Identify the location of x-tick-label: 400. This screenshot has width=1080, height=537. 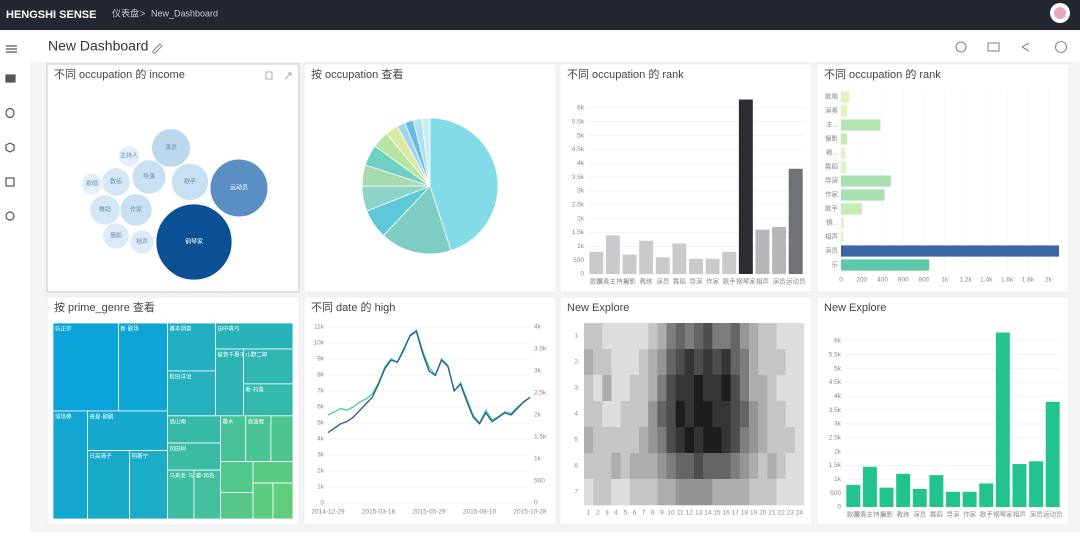
(882, 280).